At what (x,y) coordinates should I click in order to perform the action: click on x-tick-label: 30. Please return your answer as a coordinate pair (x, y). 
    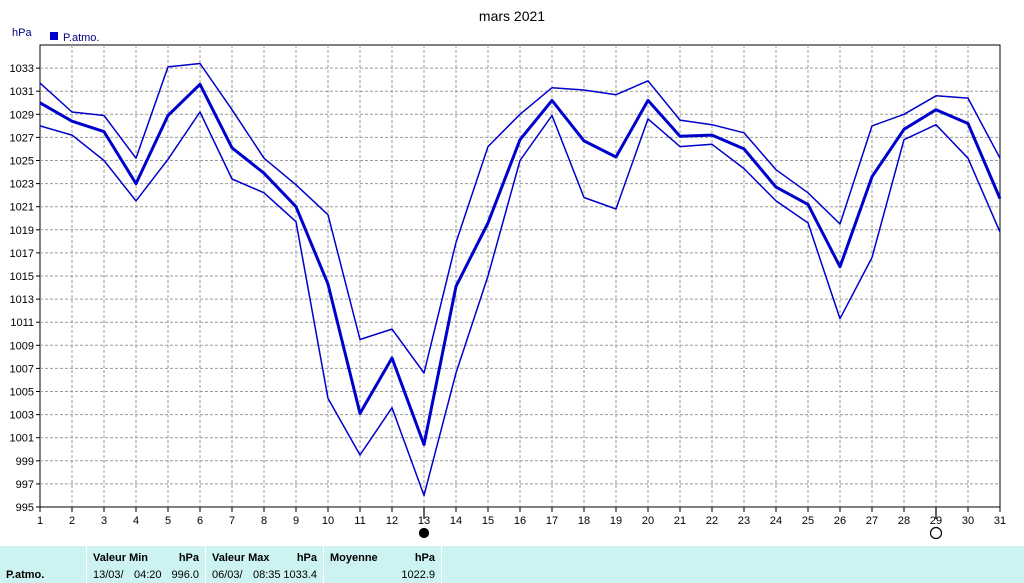
    Looking at the image, I should click on (968, 521).